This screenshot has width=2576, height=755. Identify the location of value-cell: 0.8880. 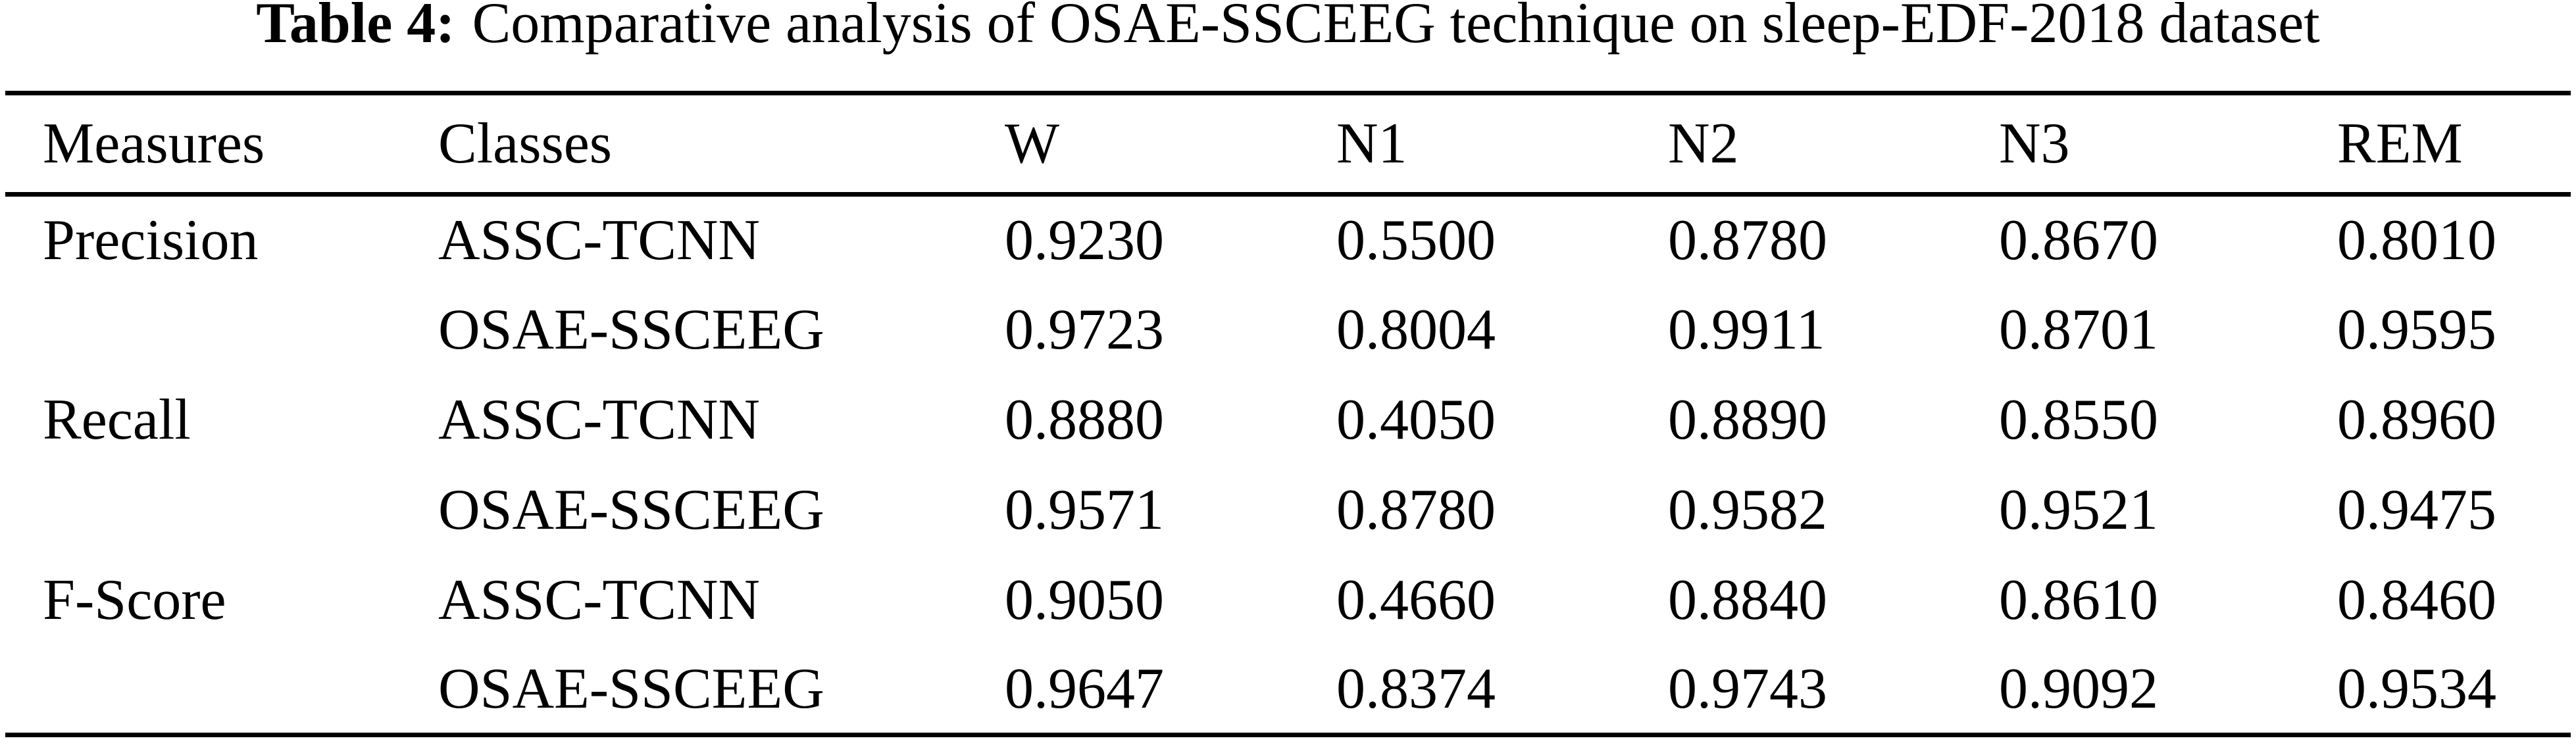
(1084, 419).